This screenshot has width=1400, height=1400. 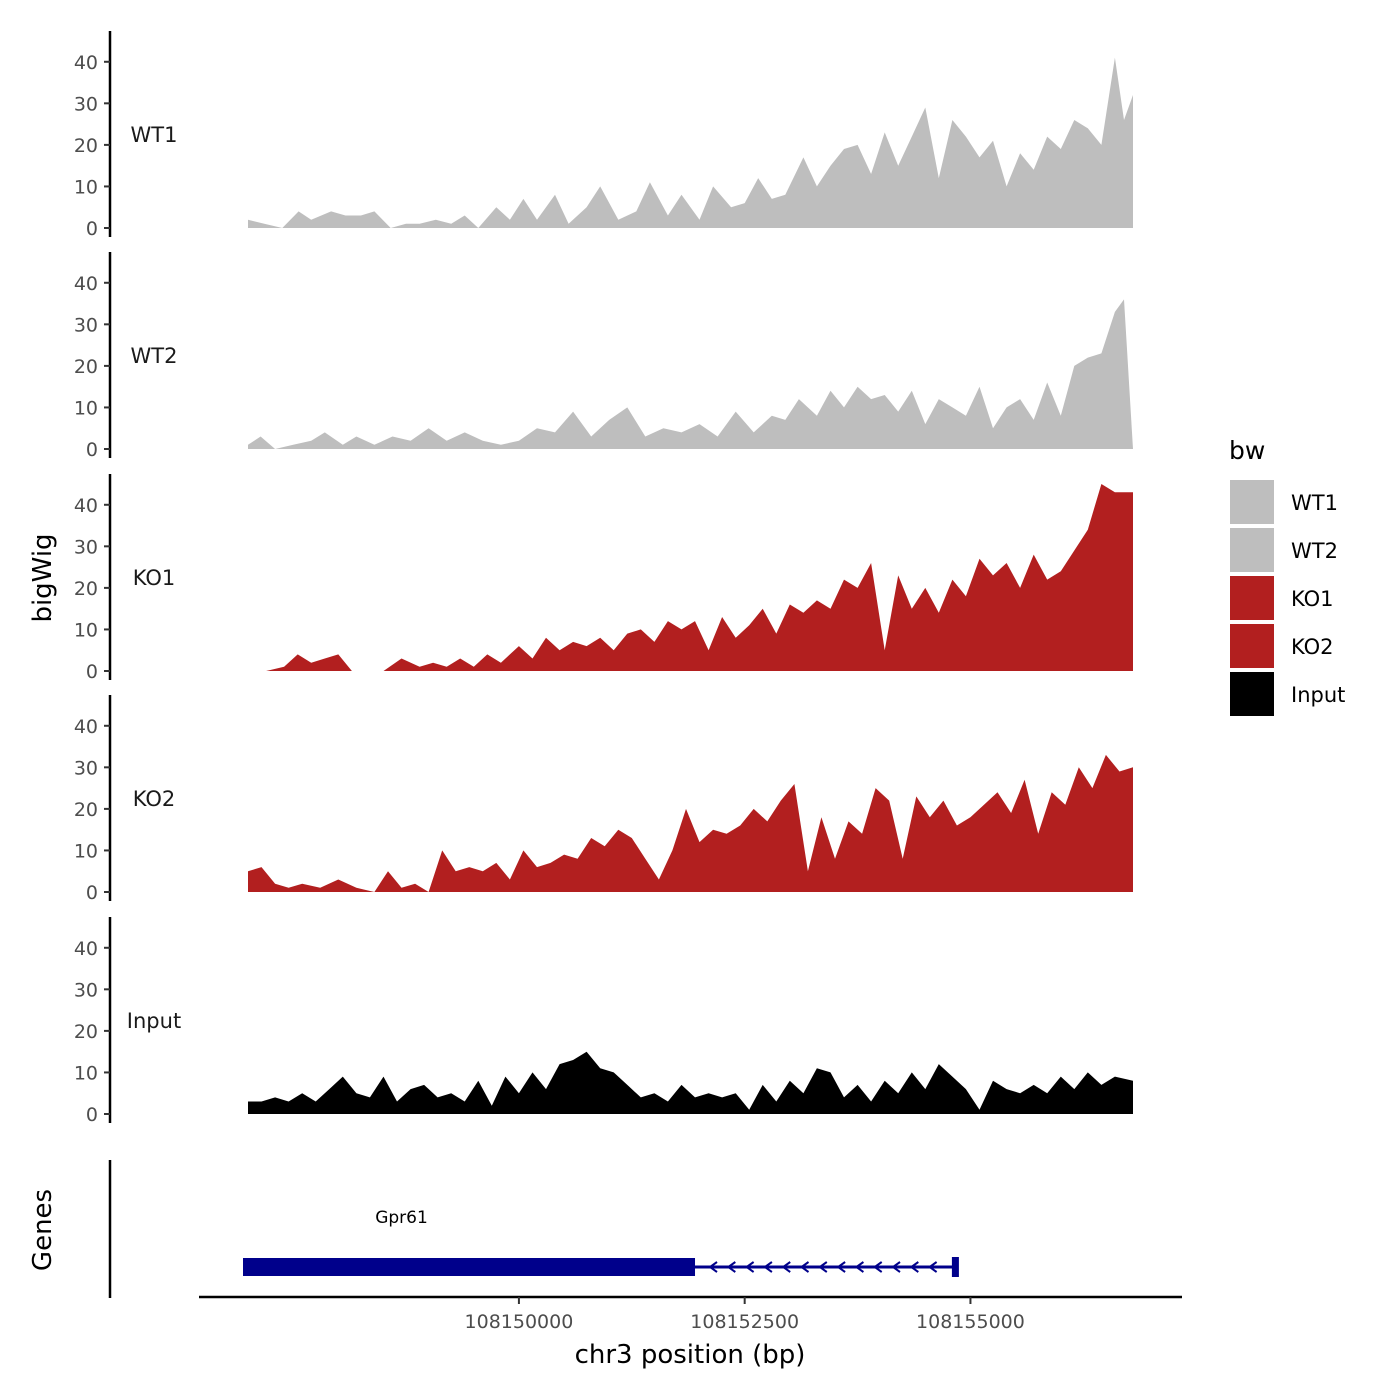 I want to click on track-label: WT2, so click(x=154, y=356).